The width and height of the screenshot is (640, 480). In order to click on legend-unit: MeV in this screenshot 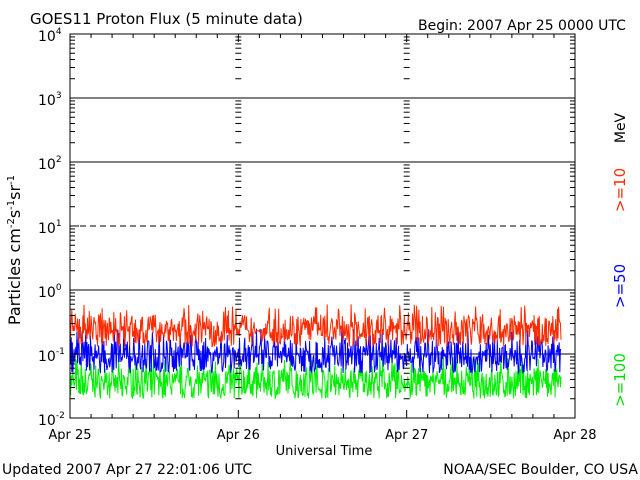, I will do `click(621, 127)`.